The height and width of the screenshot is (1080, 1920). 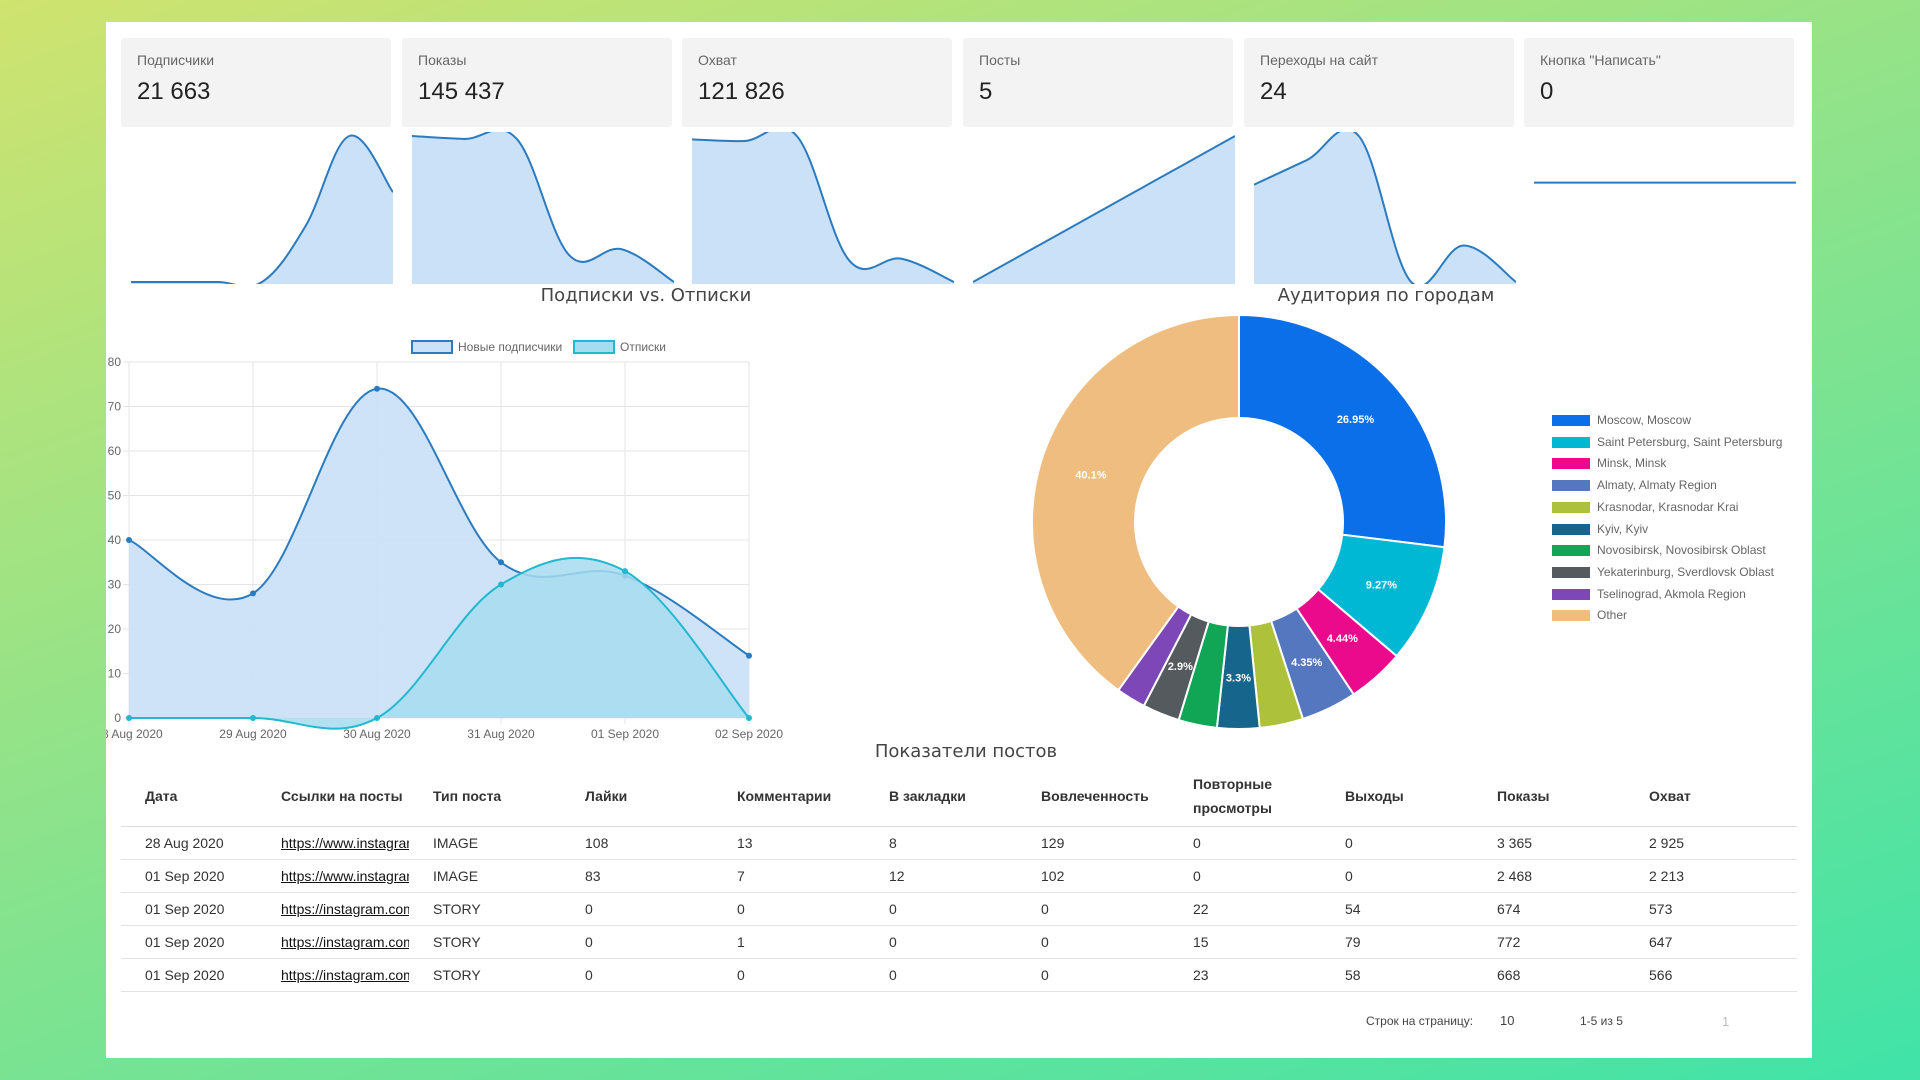 I want to click on x-tick-label: 01 Sep 2020, so click(x=625, y=734).